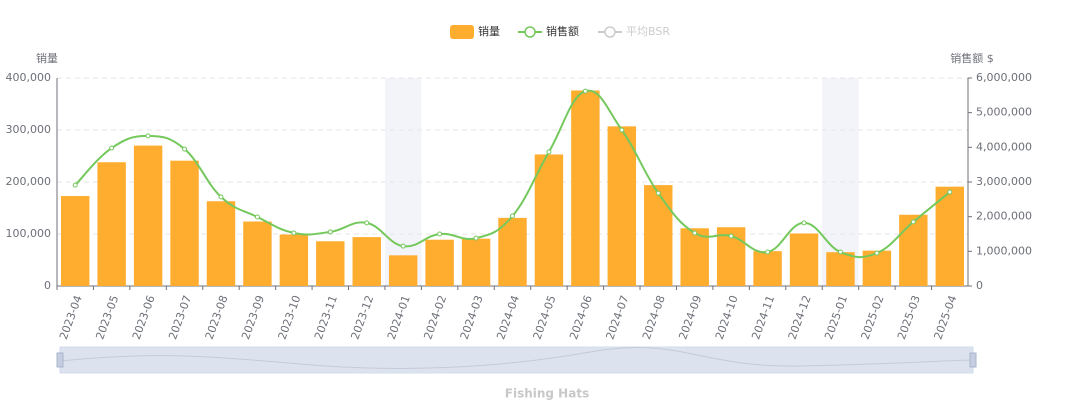 The height and width of the screenshot is (404, 1080). Describe the element at coordinates (71, 318) in the screenshot. I see `x-tick-label: 2023-04` at that location.